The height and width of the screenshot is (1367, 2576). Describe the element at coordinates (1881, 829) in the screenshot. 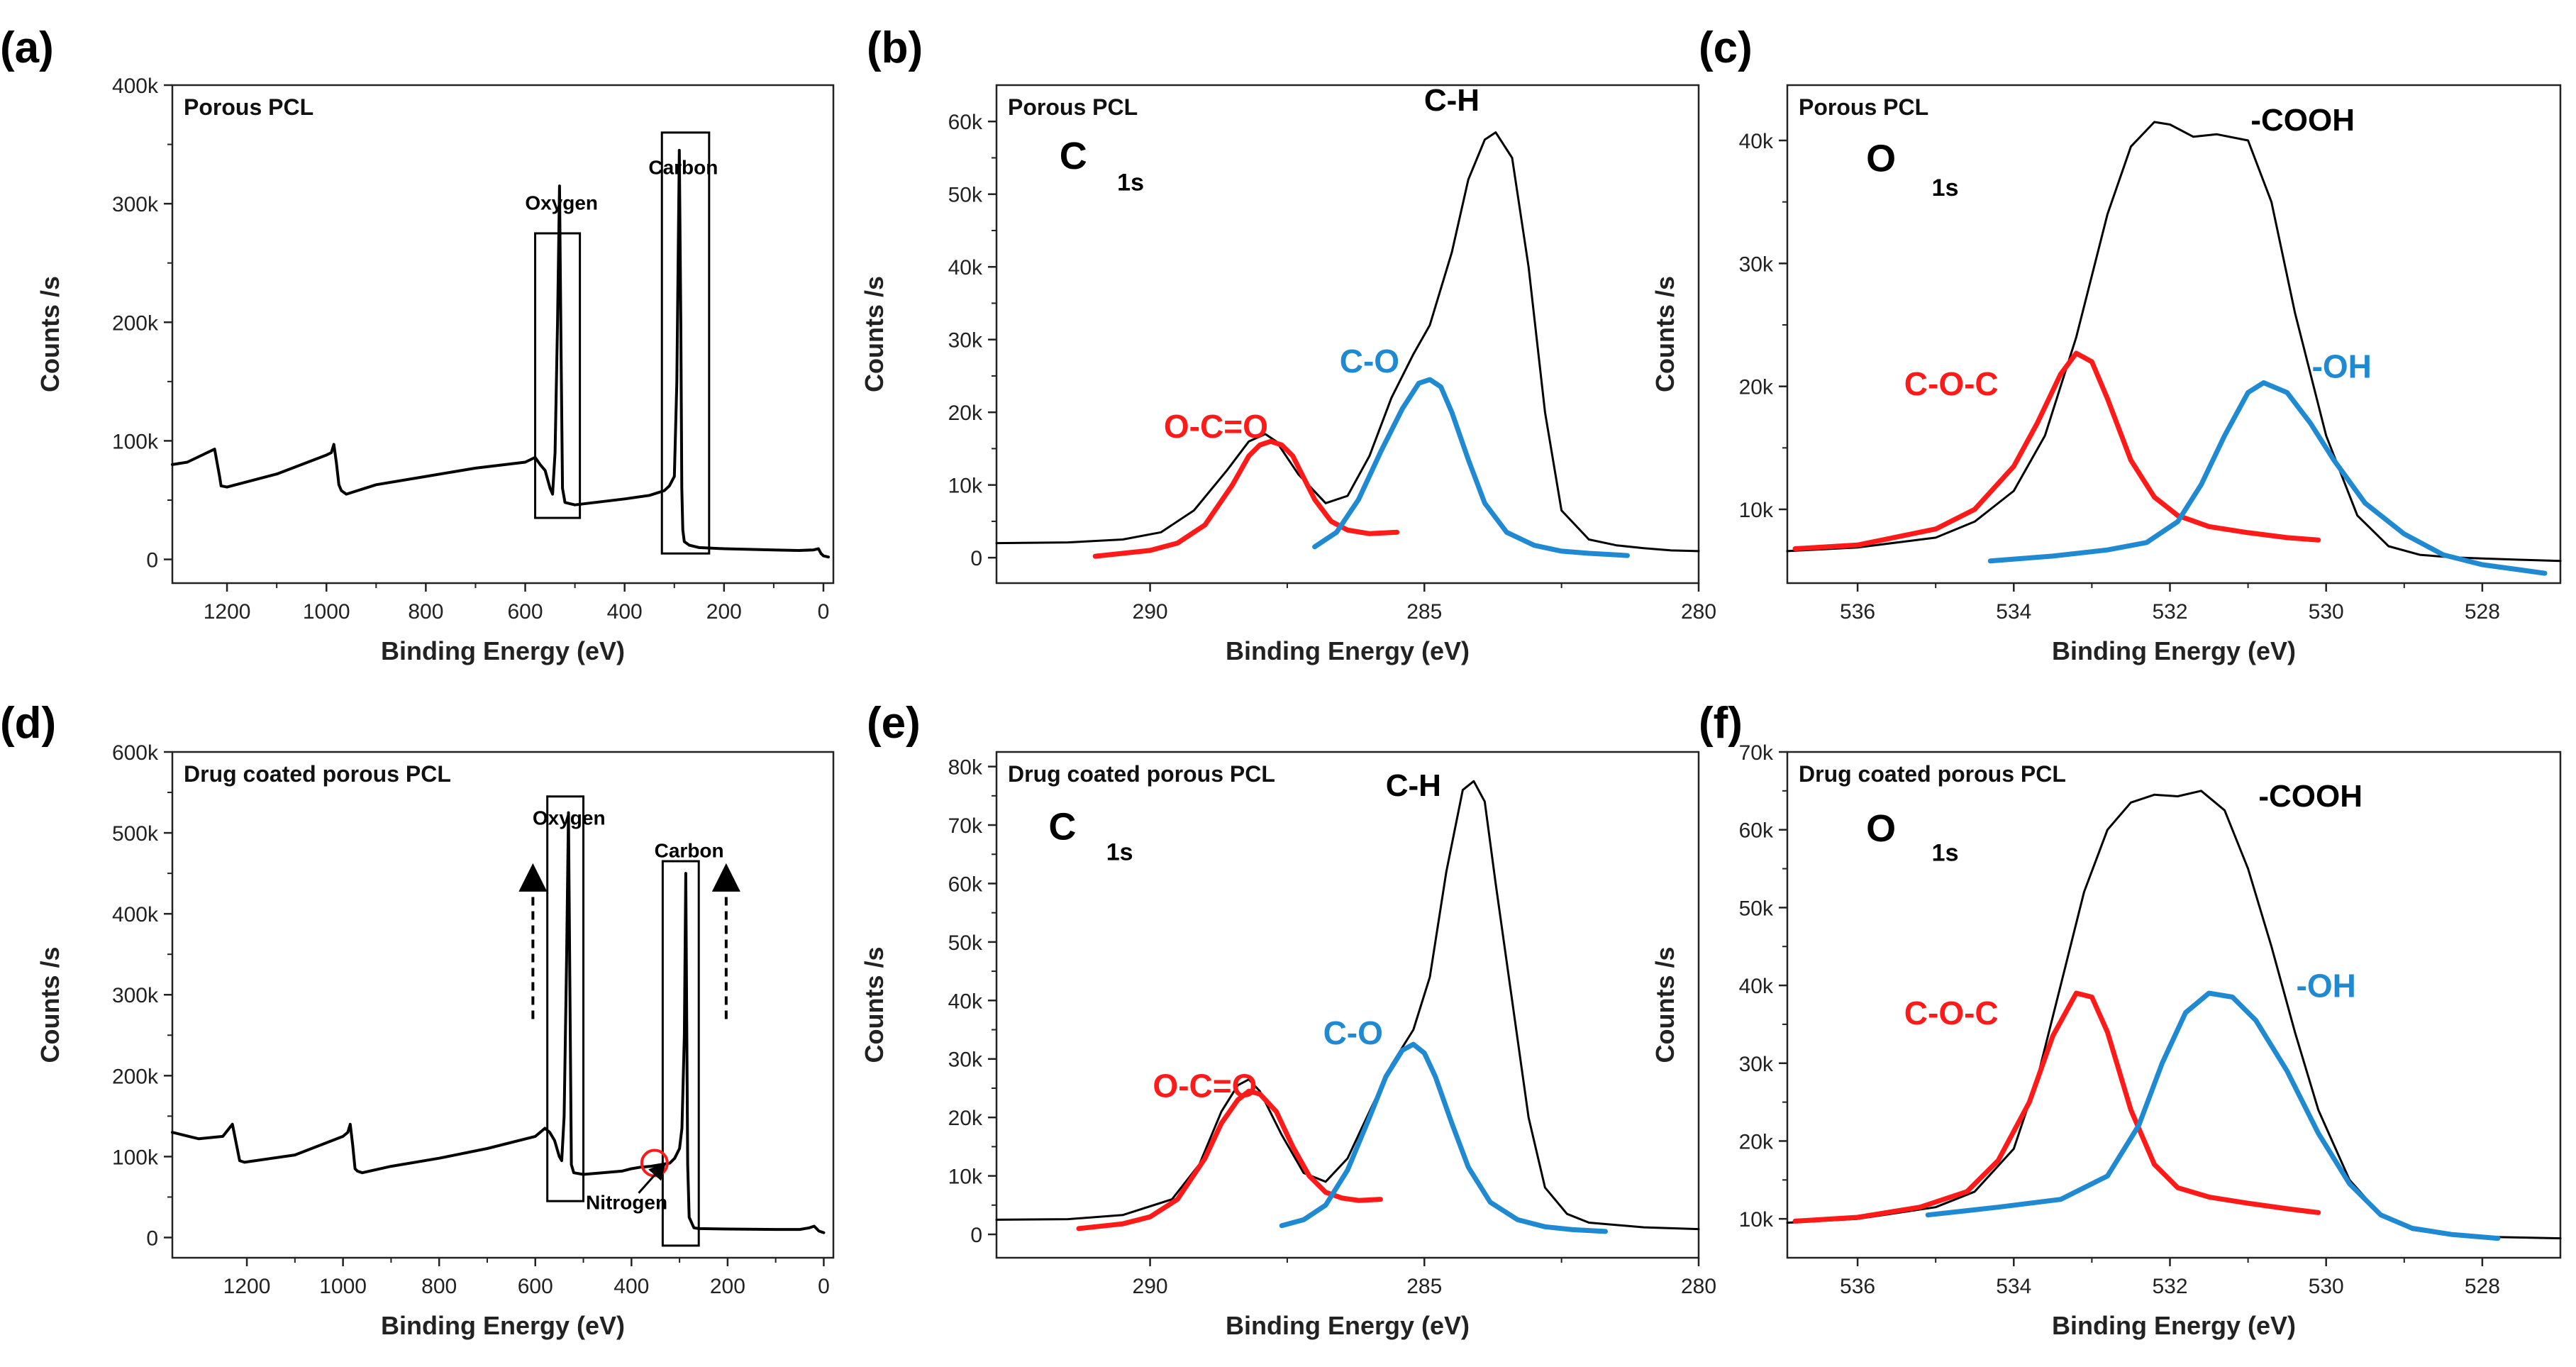

I see `annotation-f-o: O` at that location.